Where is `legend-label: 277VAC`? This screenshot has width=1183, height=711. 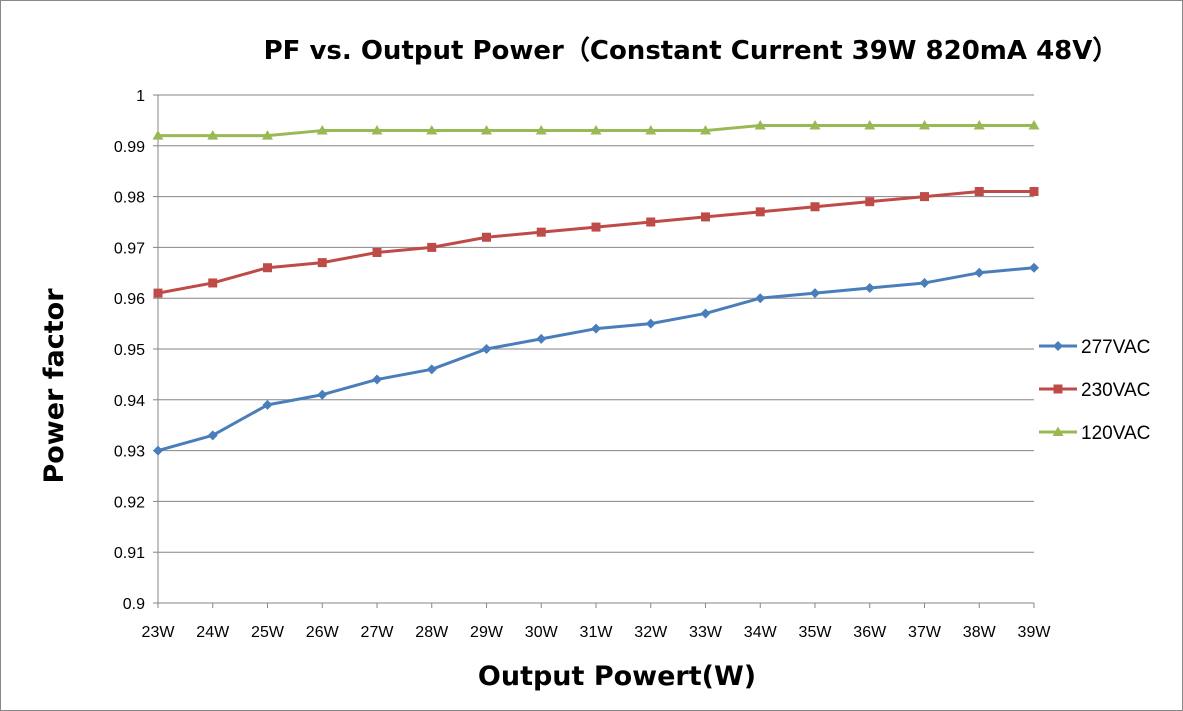
legend-label: 277VAC is located at coordinates (1115, 347).